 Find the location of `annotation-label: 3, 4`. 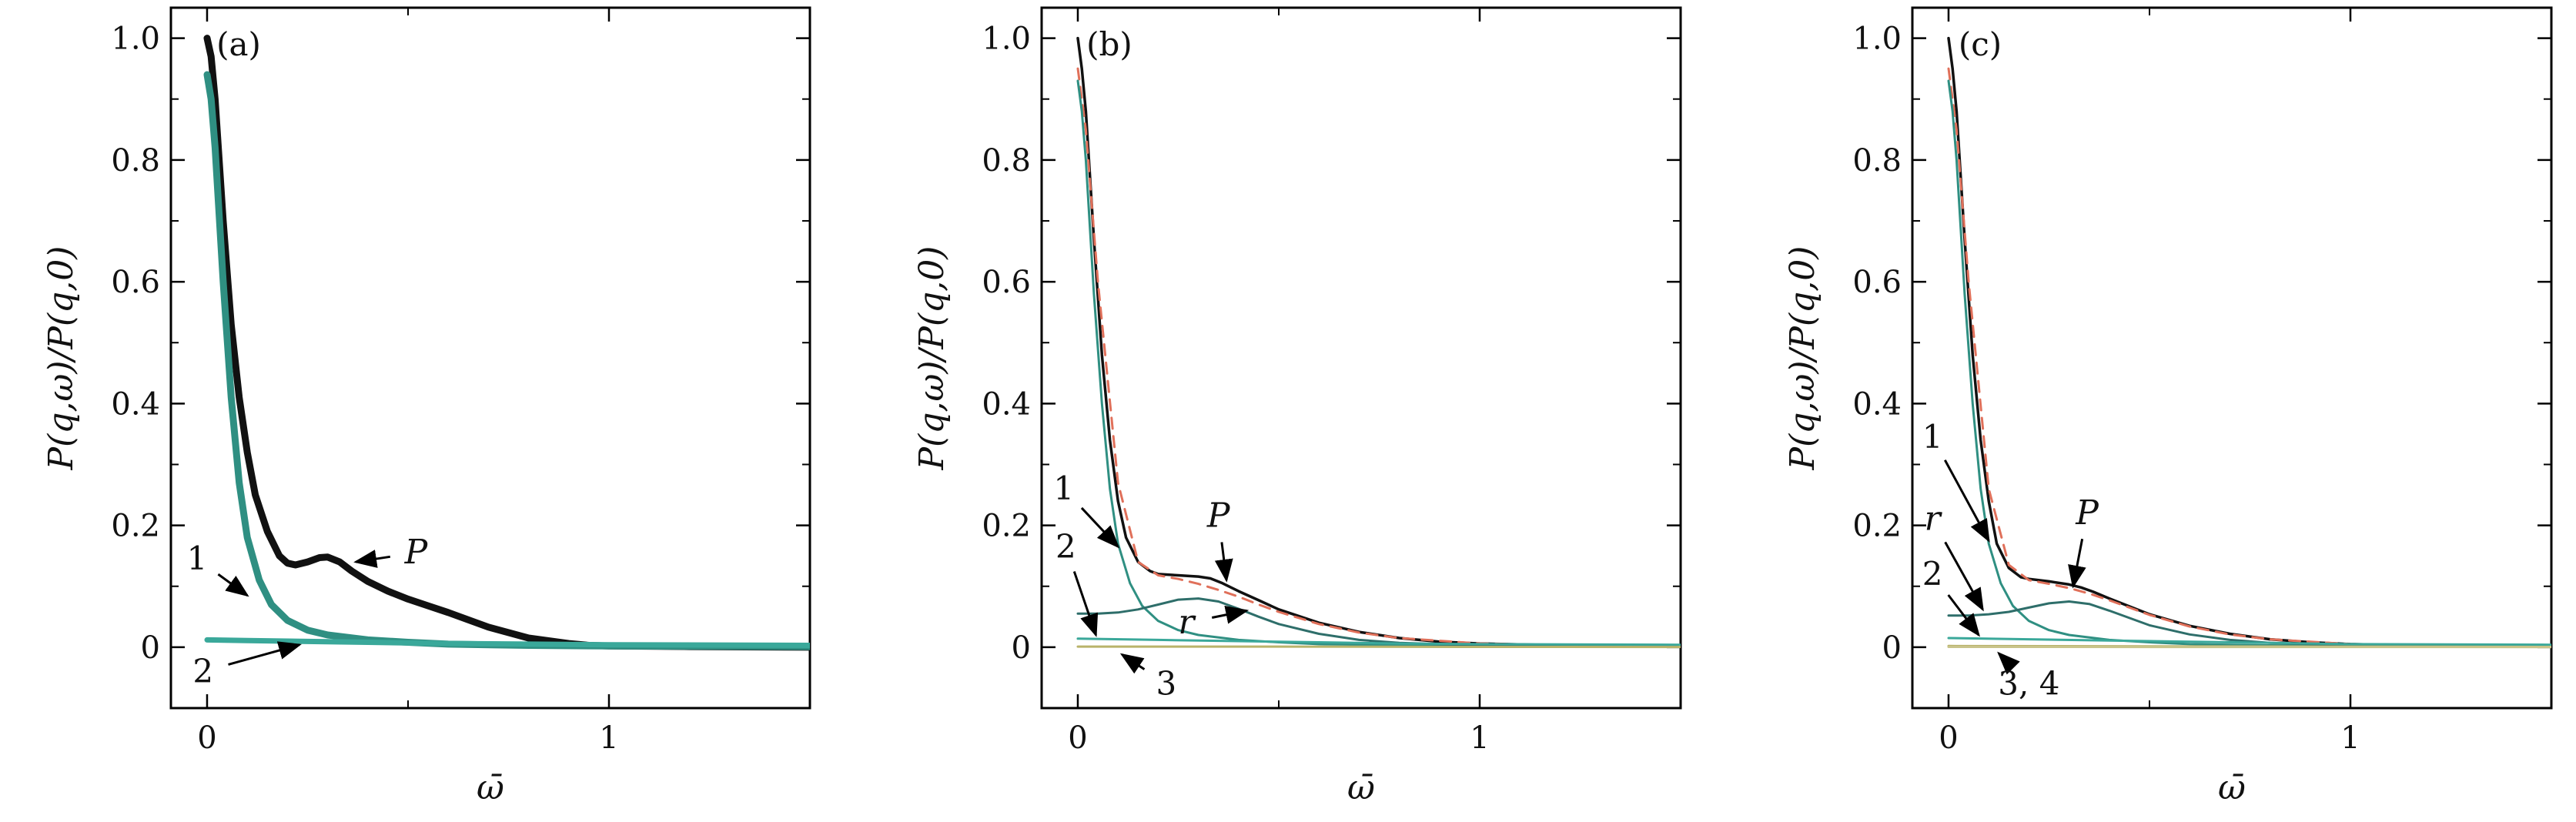

annotation-label: 3, 4 is located at coordinates (2029, 683).